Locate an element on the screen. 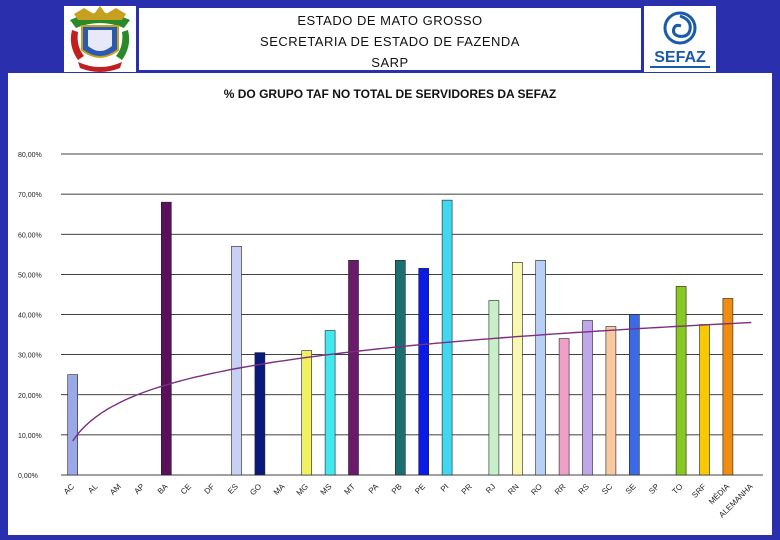  y-tick-label: 60,00% is located at coordinates (30, 235).